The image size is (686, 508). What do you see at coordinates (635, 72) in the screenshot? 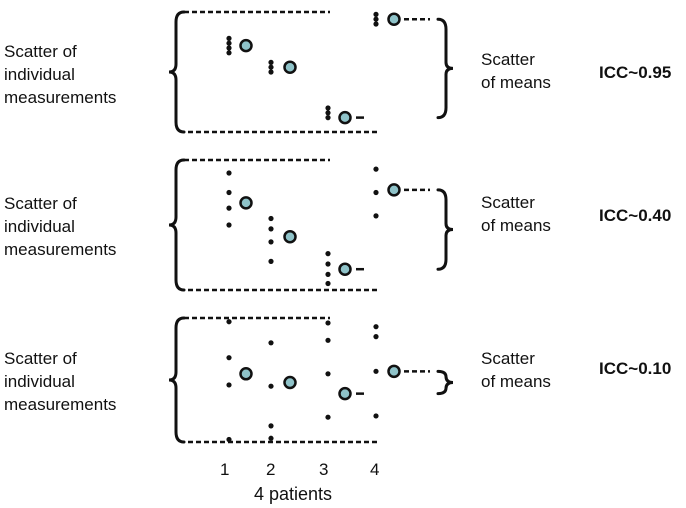
I see `panel-1-icc-value: ICC~0.95` at bounding box center [635, 72].